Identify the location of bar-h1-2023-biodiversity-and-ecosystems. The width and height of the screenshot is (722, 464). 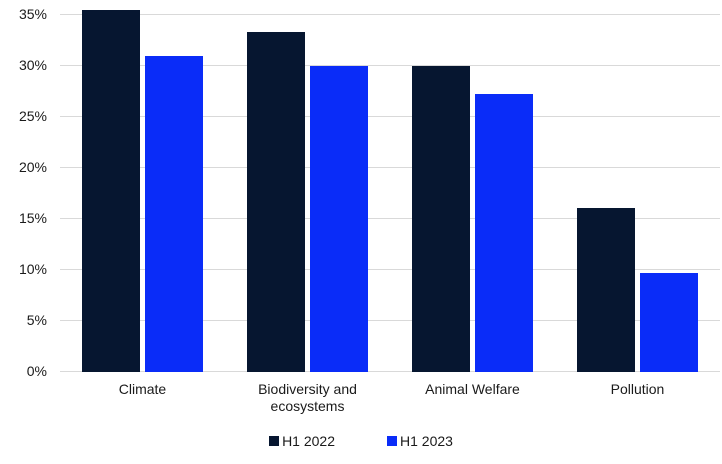
(339, 219).